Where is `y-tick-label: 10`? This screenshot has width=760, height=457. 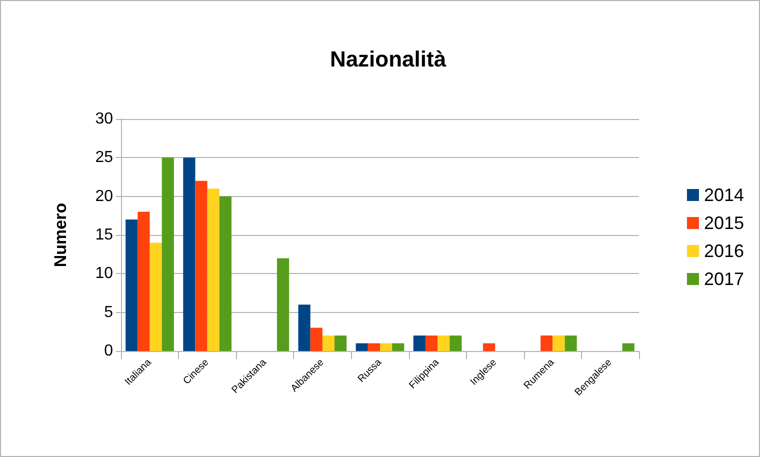 y-tick-label: 10 is located at coordinates (104, 273).